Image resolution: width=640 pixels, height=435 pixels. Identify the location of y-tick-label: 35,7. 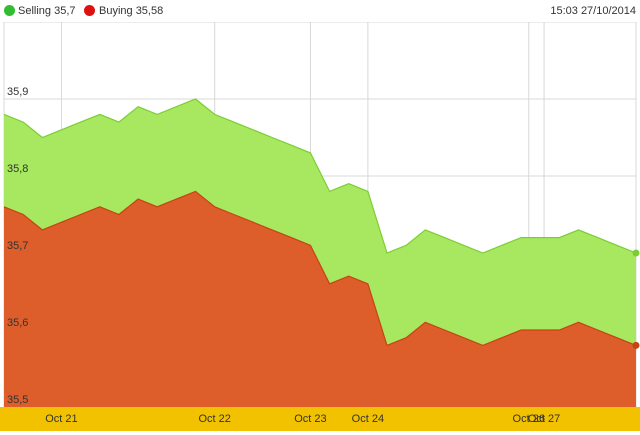
(17, 246).